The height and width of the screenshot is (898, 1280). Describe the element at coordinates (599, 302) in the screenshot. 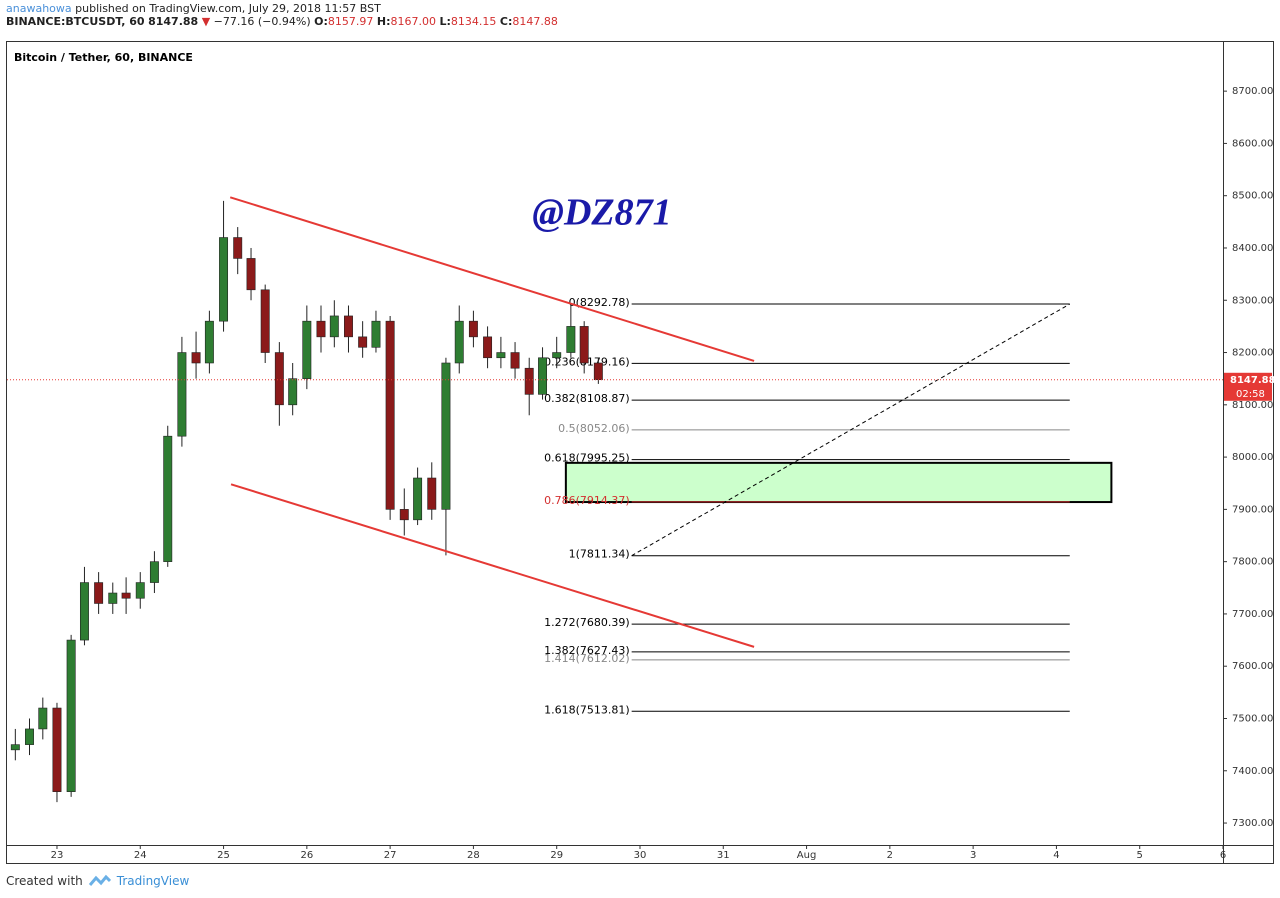

I see `fib-label: 0(8292.78)` at that location.